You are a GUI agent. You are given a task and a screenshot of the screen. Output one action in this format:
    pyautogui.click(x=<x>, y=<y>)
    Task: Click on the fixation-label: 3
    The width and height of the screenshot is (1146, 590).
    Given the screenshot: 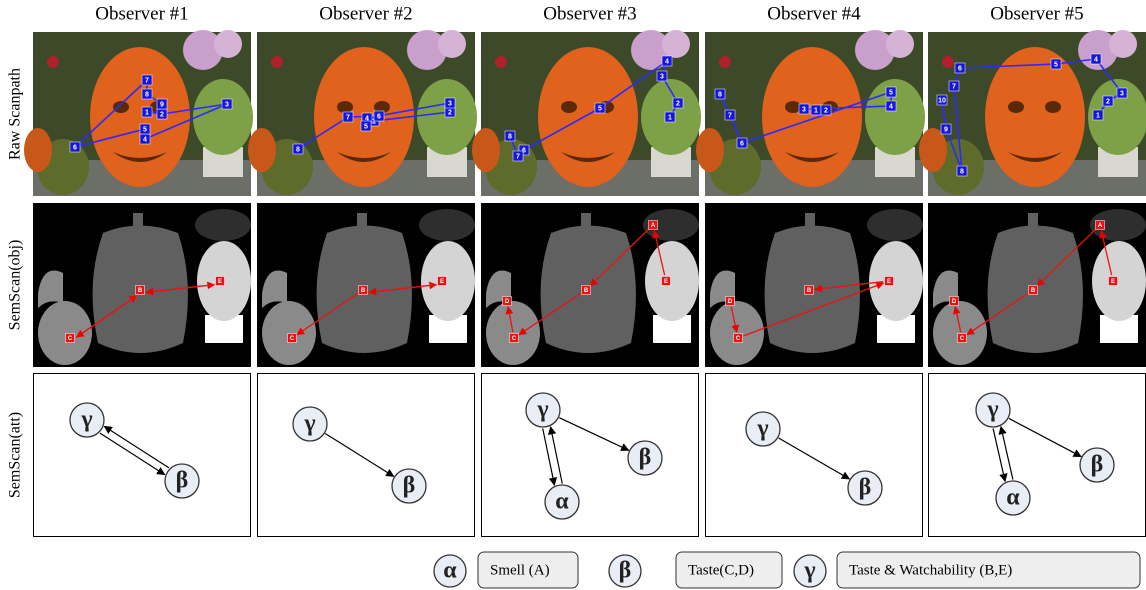 What is the action you would take?
    pyautogui.click(x=804, y=109)
    